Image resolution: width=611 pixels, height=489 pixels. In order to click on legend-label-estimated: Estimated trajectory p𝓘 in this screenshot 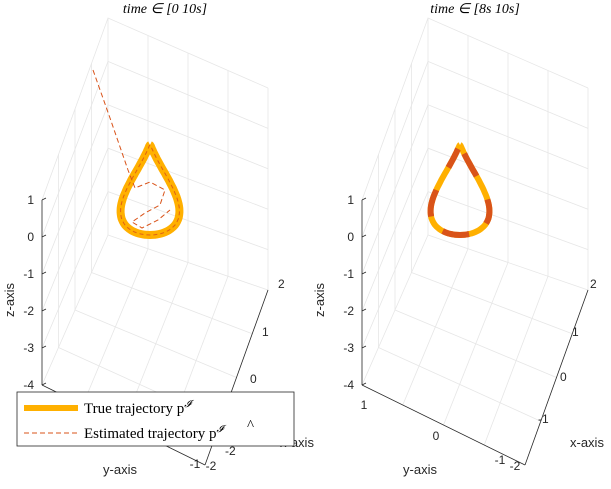, I will do `click(155, 433)`.